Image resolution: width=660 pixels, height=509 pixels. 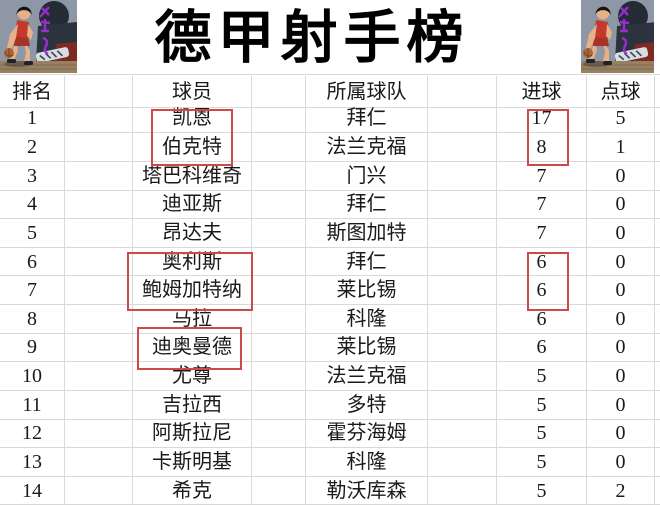 I want to click on cell-rank-row-5: 5, so click(x=32, y=233).